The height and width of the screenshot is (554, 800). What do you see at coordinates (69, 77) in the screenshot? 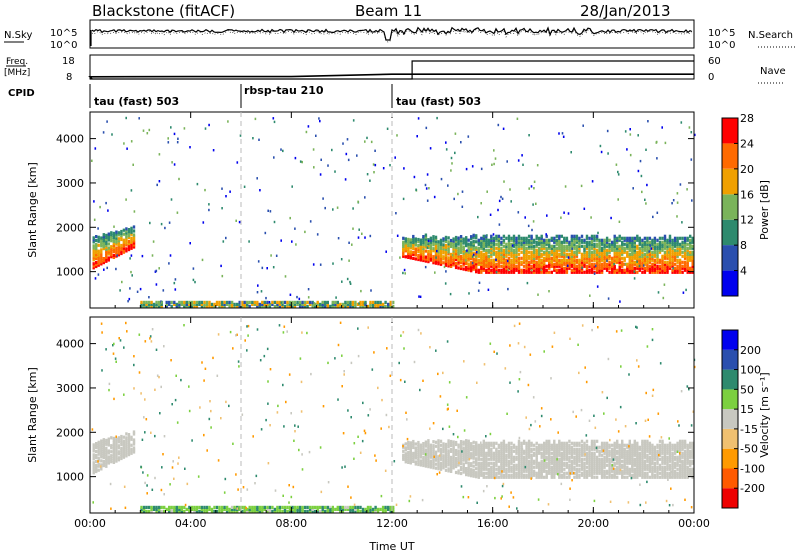
I see `freq-left-tick-bottom: 8` at bounding box center [69, 77].